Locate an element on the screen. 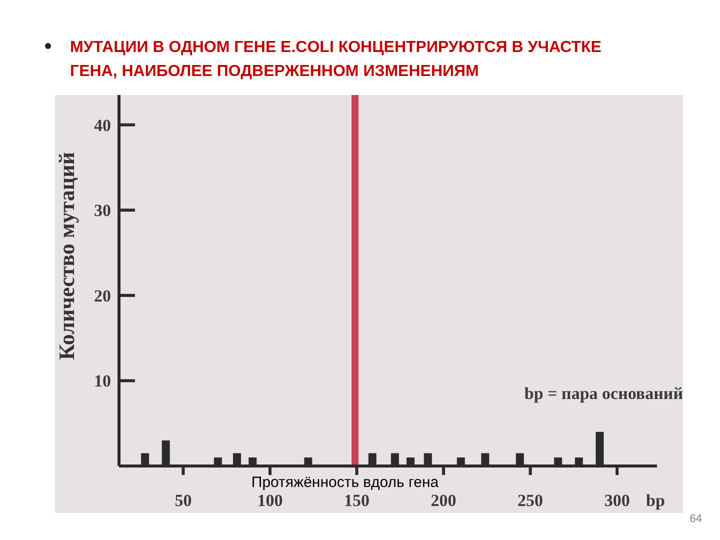 The width and height of the screenshot is (720, 540). y-tick-label: 40 is located at coordinates (102, 125).